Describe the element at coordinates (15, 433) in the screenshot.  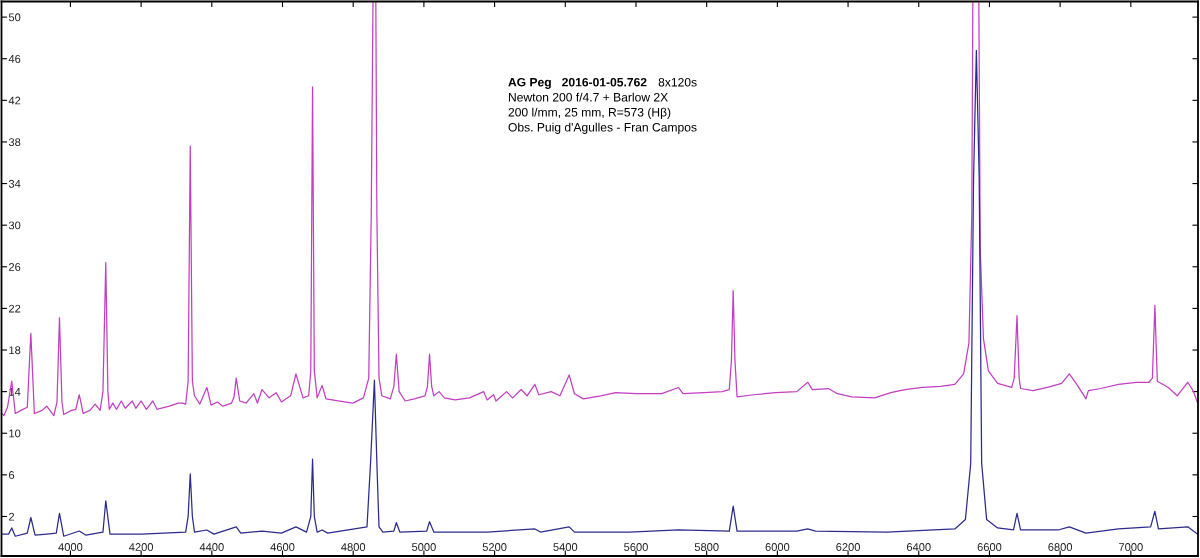
I see `y-tick-label: 10` at that location.